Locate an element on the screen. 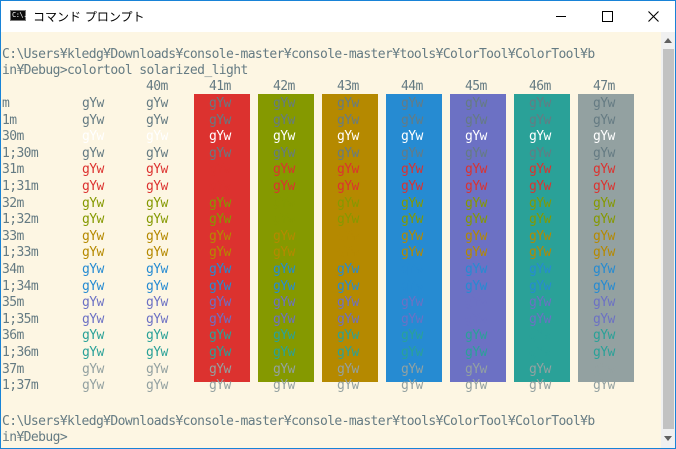 The height and width of the screenshot is (449, 676). row-label: m is located at coordinates (6, 103).